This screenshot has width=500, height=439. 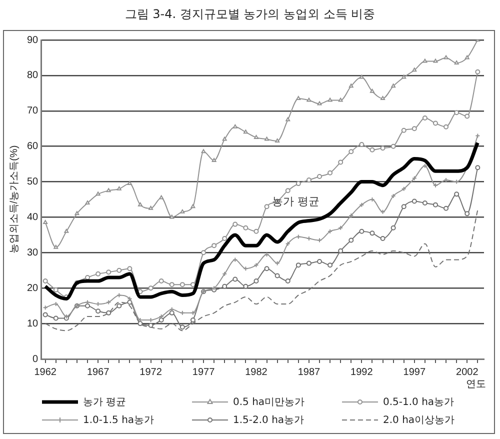 What do you see at coordinates (467, 372) in the screenshot?
I see `x-tick-label: 2002` at bounding box center [467, 372].